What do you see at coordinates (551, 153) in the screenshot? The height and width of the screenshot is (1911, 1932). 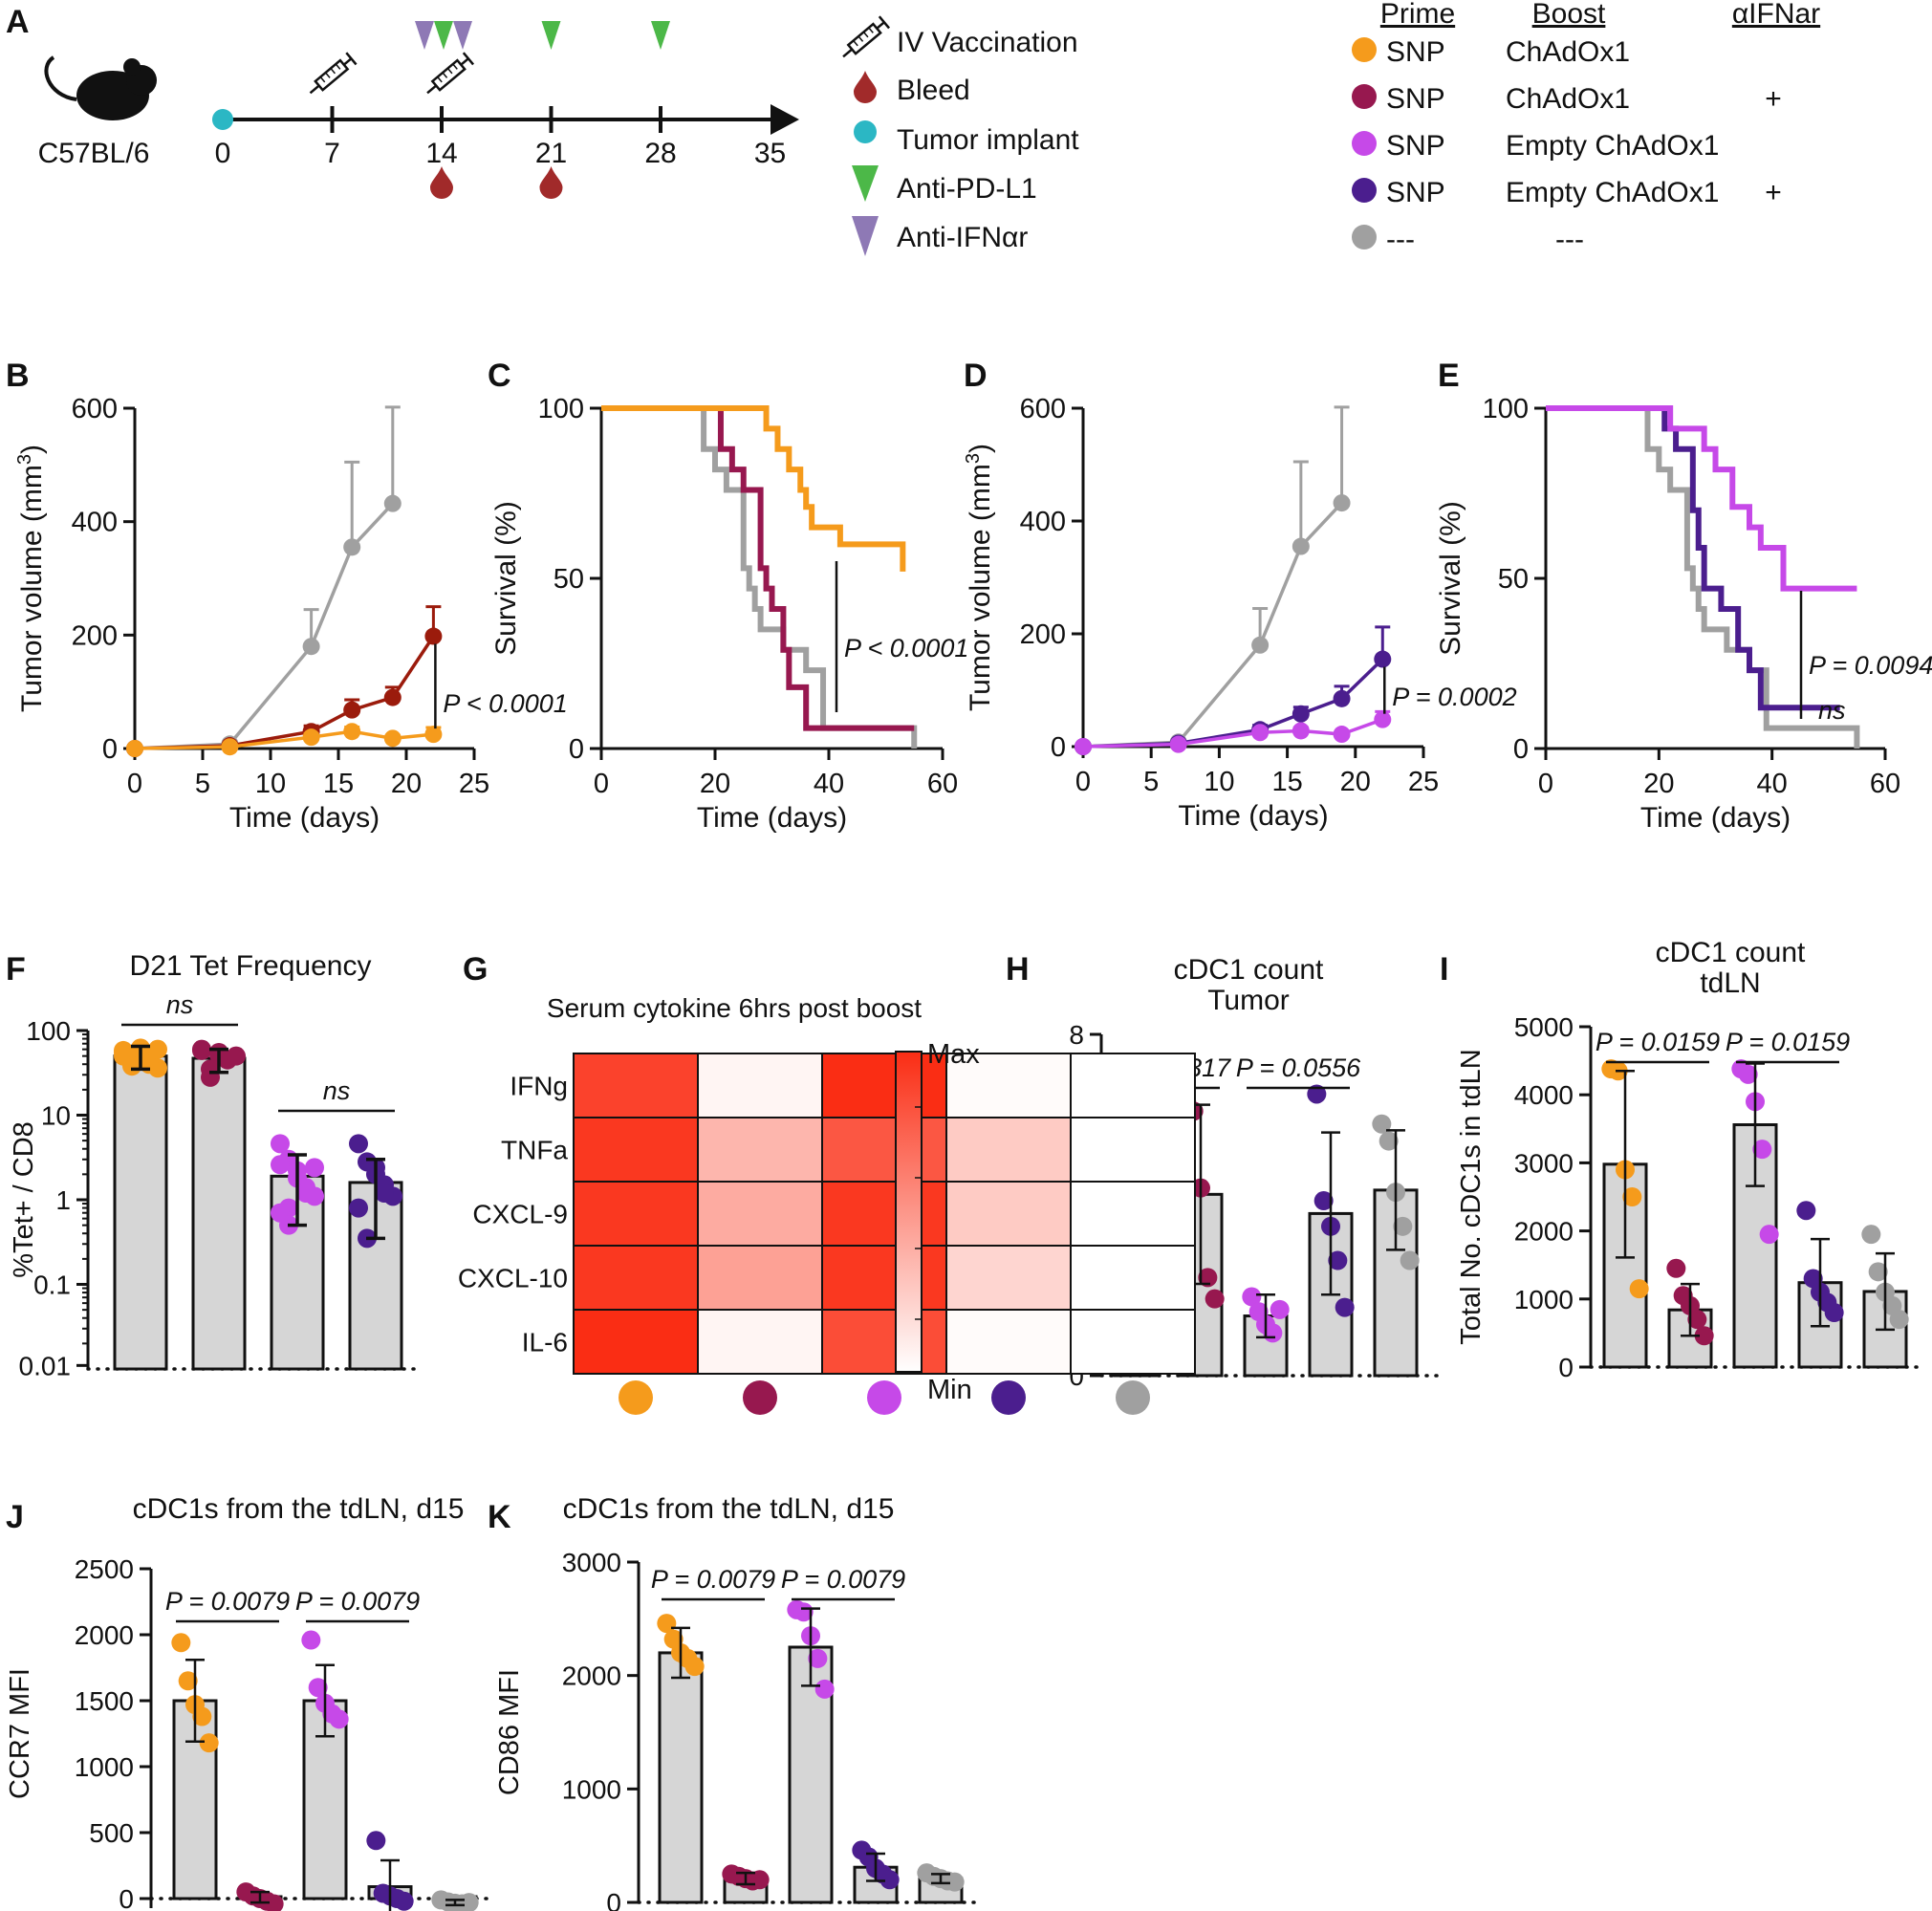 I see `timeline-day: 21` at bounding box center [551, 153].